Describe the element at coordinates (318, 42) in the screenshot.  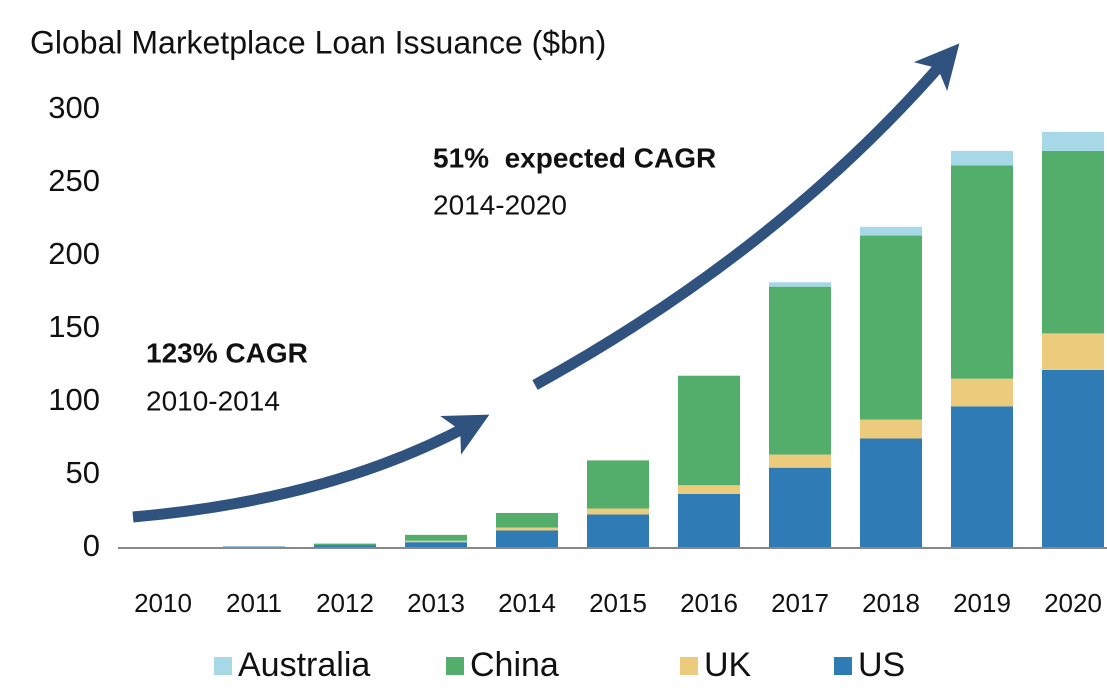
I see `chart-title: Global Marketplace Loan Issuance ($bn)` at that location.